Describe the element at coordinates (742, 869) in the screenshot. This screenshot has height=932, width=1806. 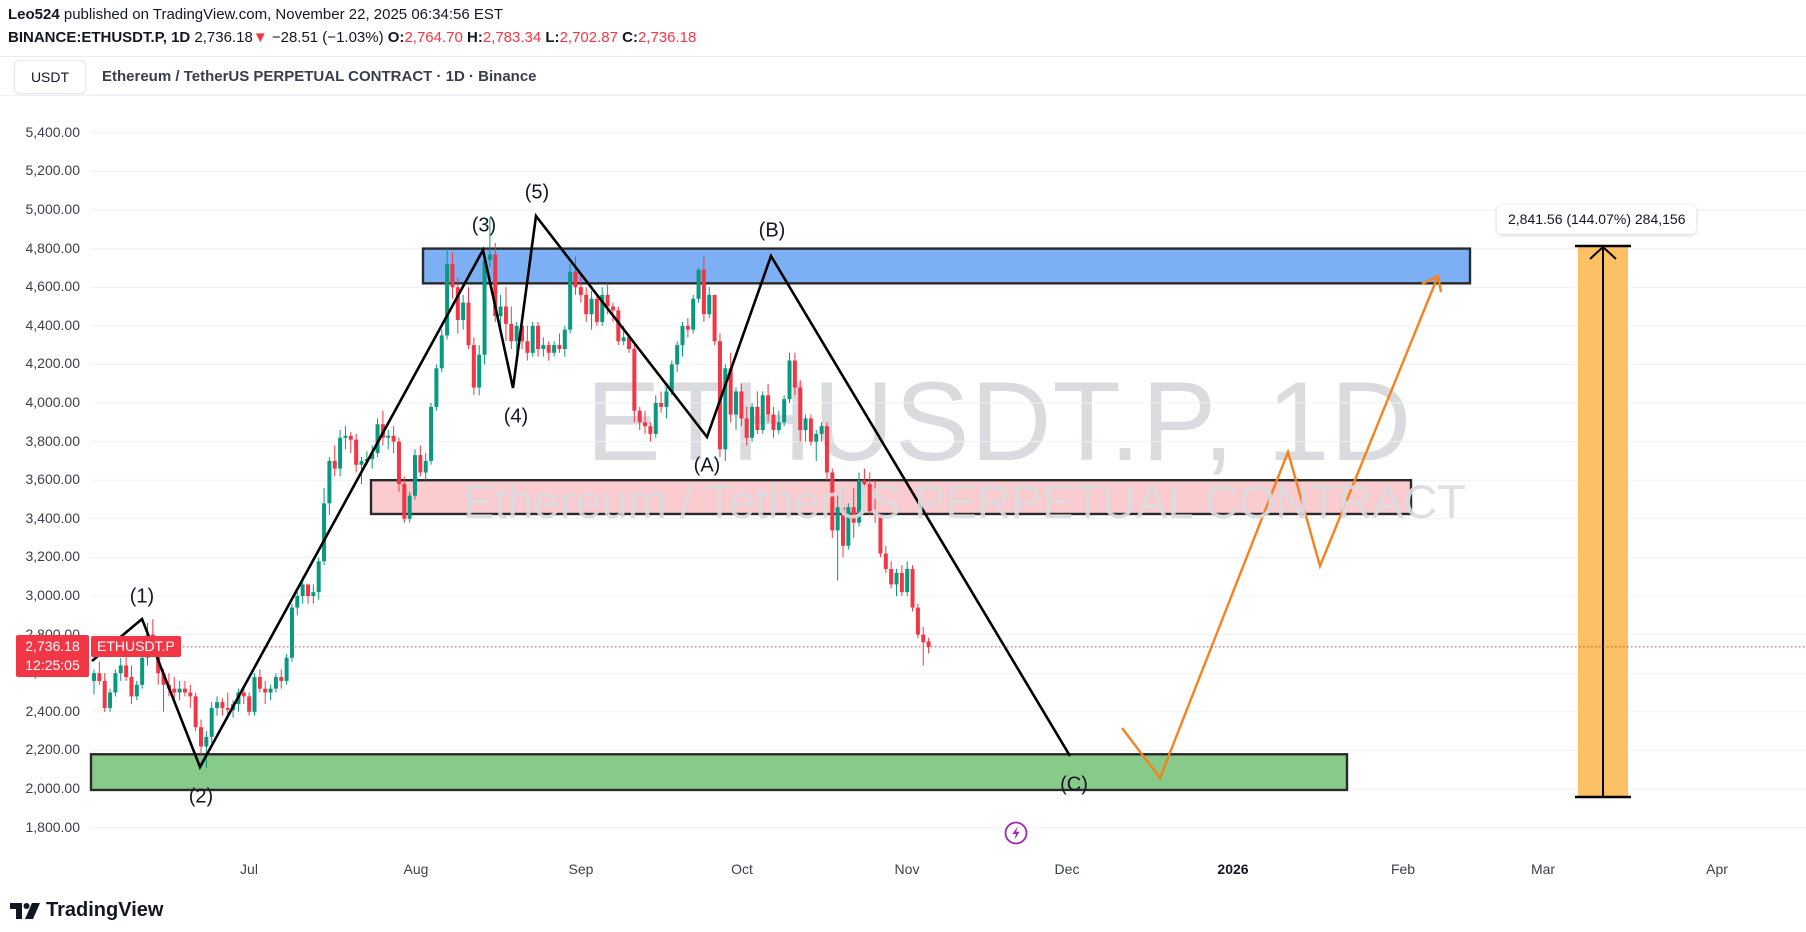
I see `time-tick-label: Oct` at that location.